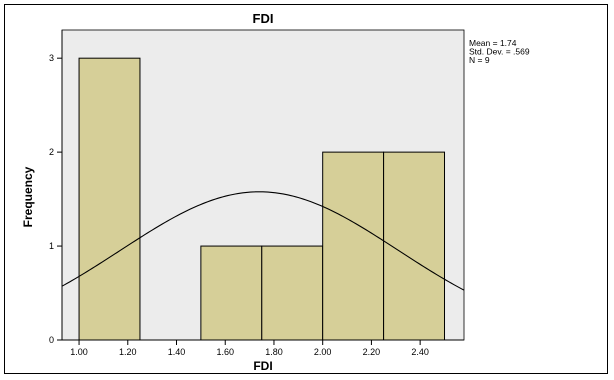  Describe the element at coordinates (177, 352) in the screenshot. I see `x-tick-label: 1.40` at that location.